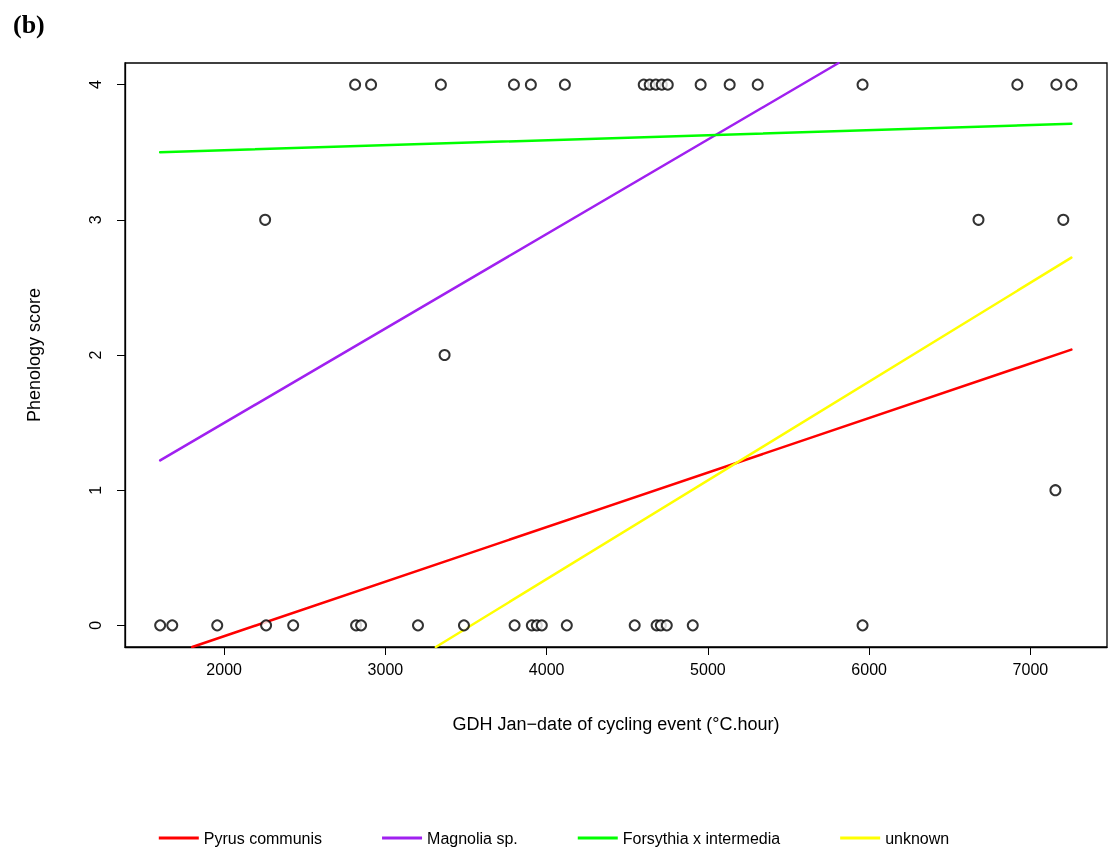 Image resolution: width=1108 pixels, height=853 pixels. I want to click on y-tick-label: 2, so click(95, 355).